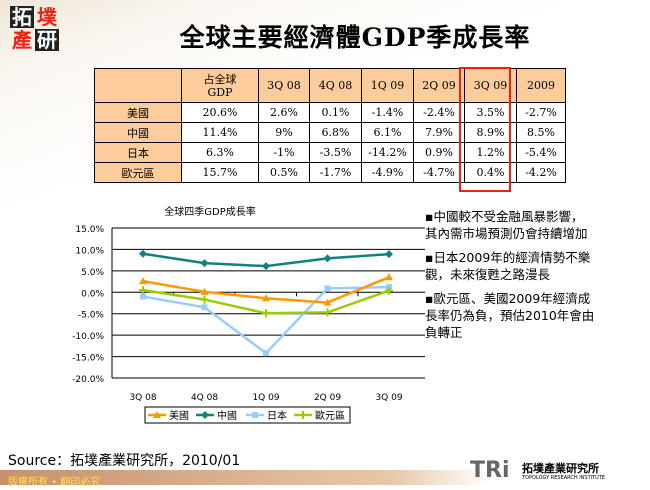 Image resolution: width=650 pixels, height=490 pixels. I want to click on header-cell: 4Q 08, so click(335, 85).